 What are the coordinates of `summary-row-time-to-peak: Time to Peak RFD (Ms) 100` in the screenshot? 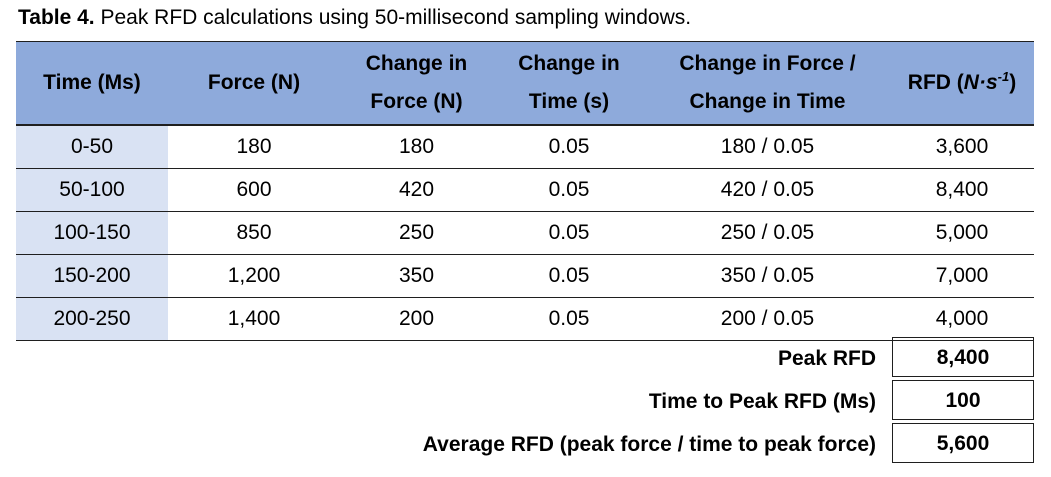 It's located at (525, 401).